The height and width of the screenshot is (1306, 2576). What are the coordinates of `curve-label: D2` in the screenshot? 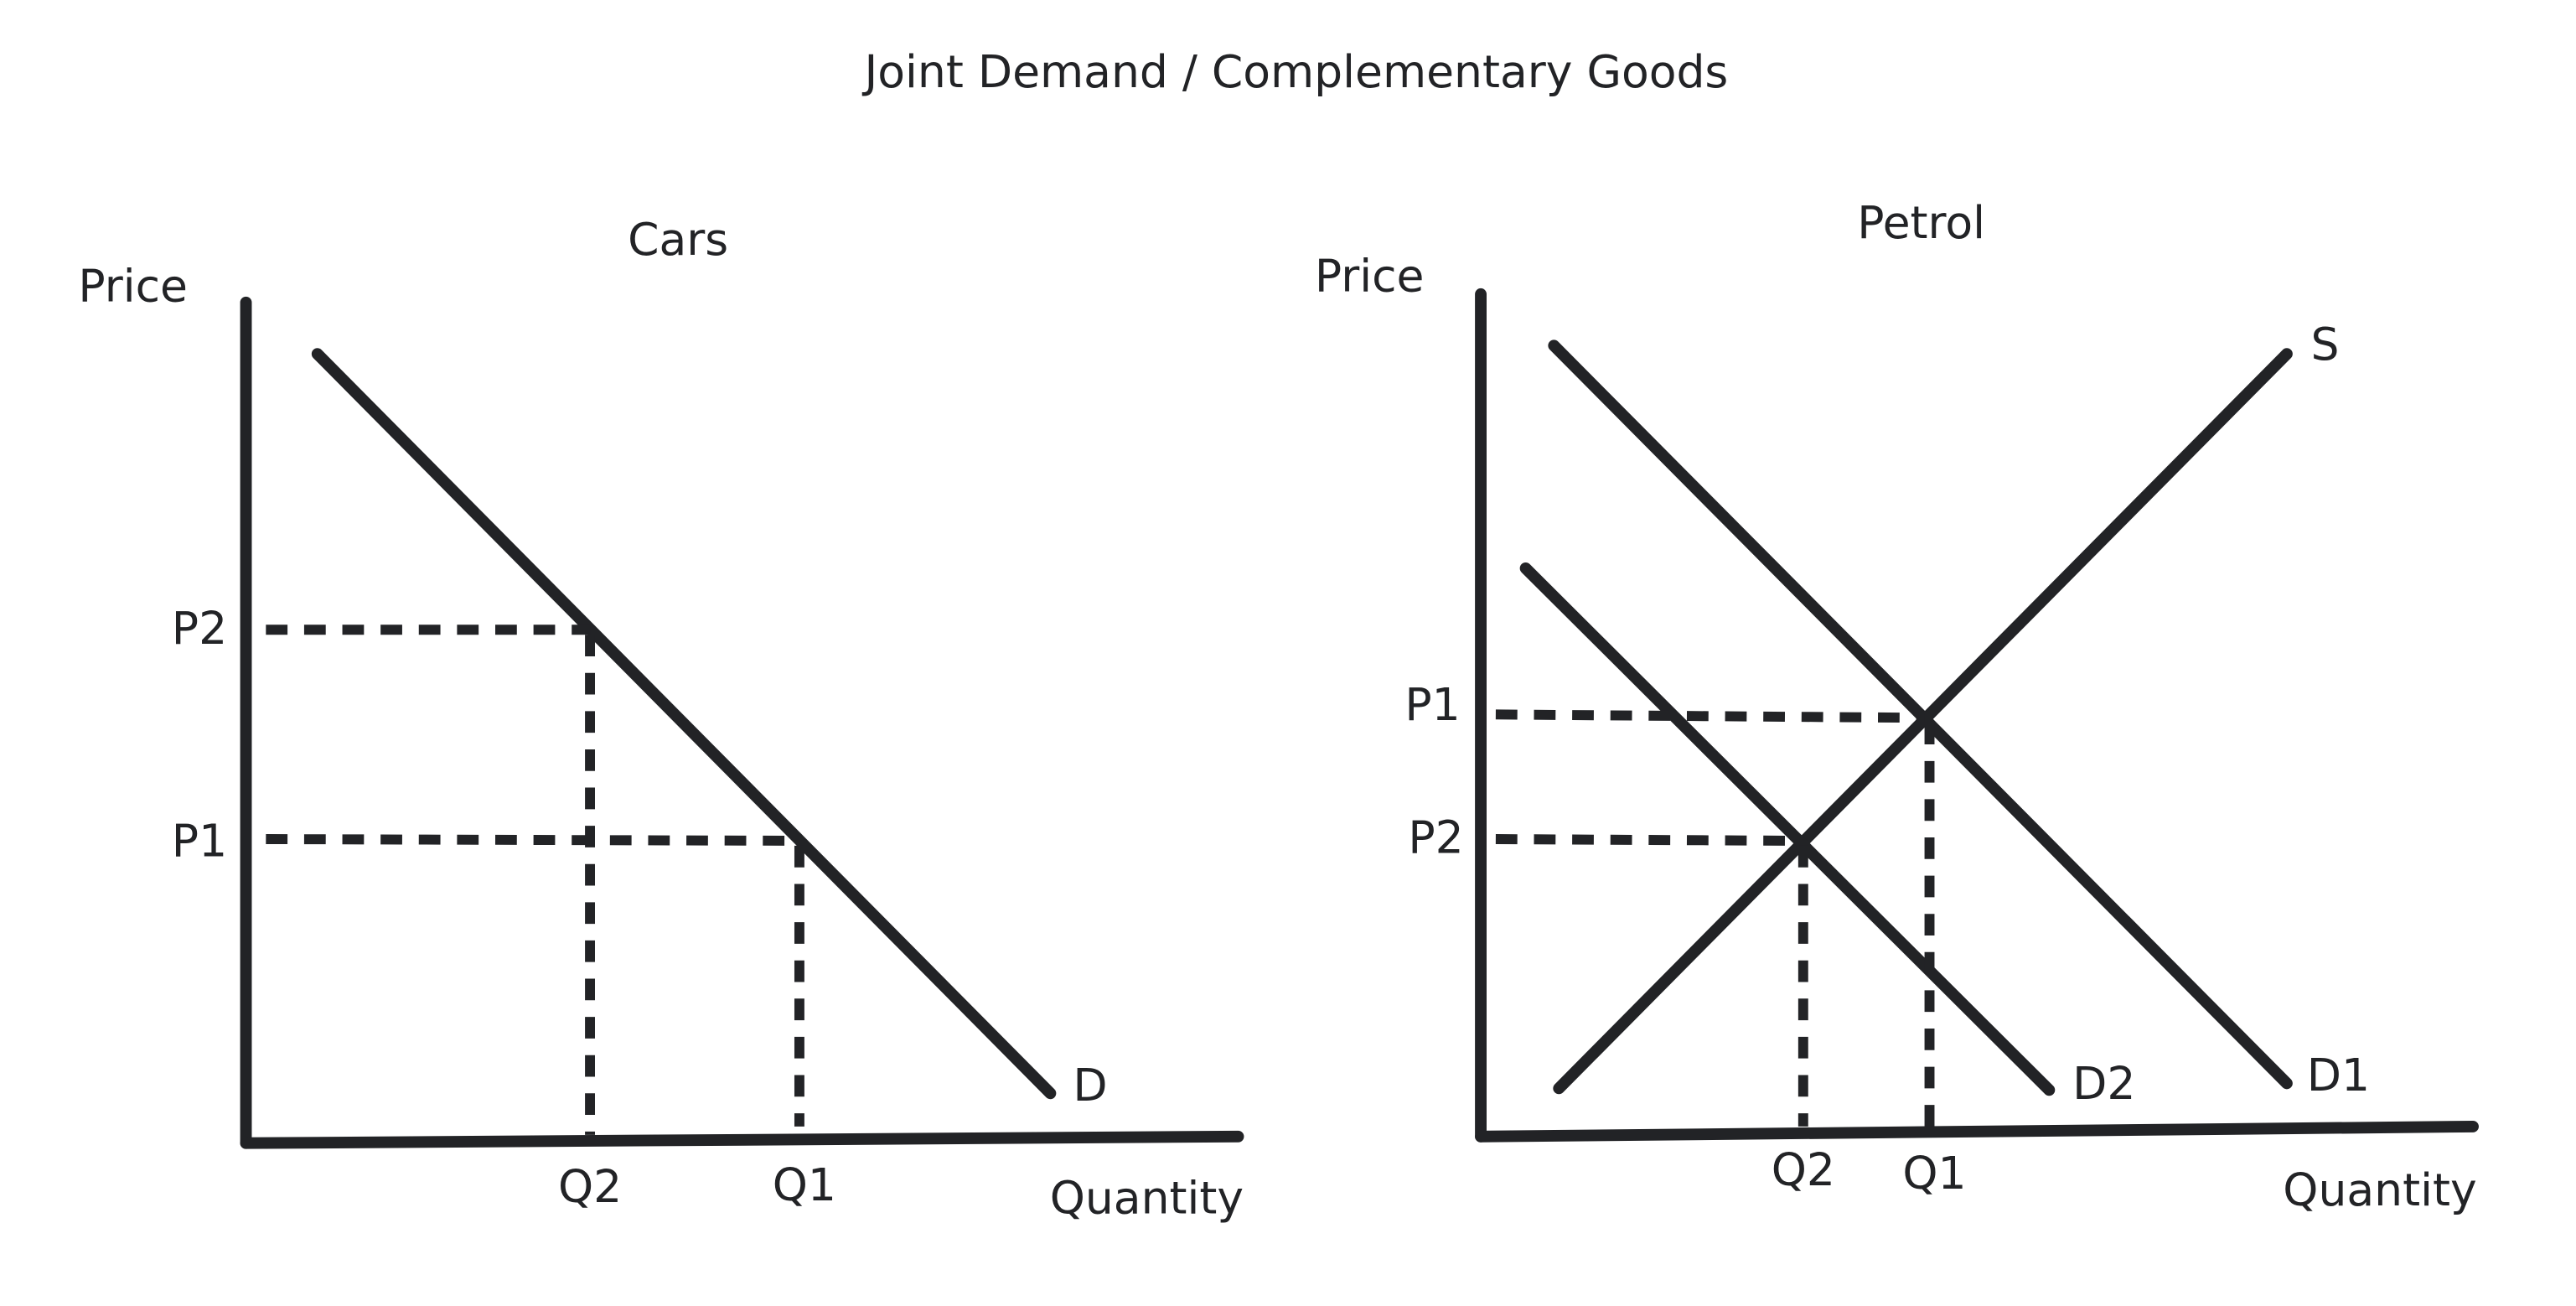 It's located at (2103, 1084).